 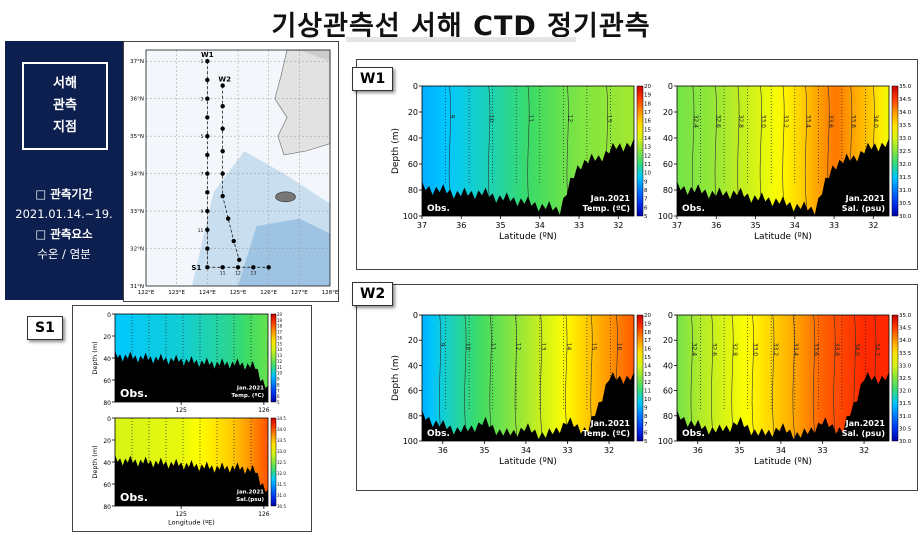 I want to click on w2-sal-x-tick-label: 33, so click(x=822, y=450).